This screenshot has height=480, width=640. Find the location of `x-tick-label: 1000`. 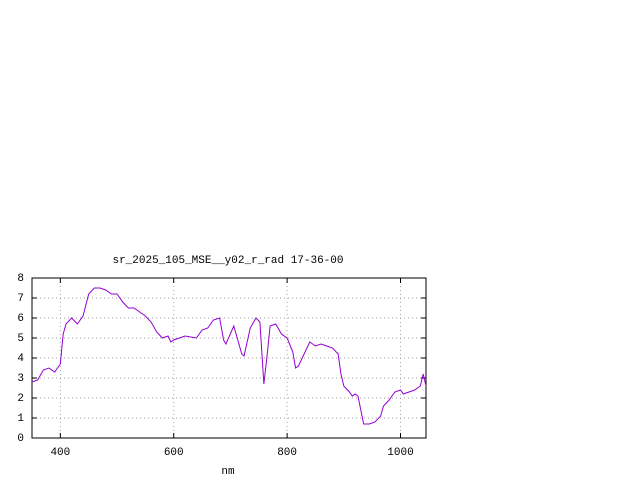

x-tick-label: 1000 is located at coordinates (400, 453).